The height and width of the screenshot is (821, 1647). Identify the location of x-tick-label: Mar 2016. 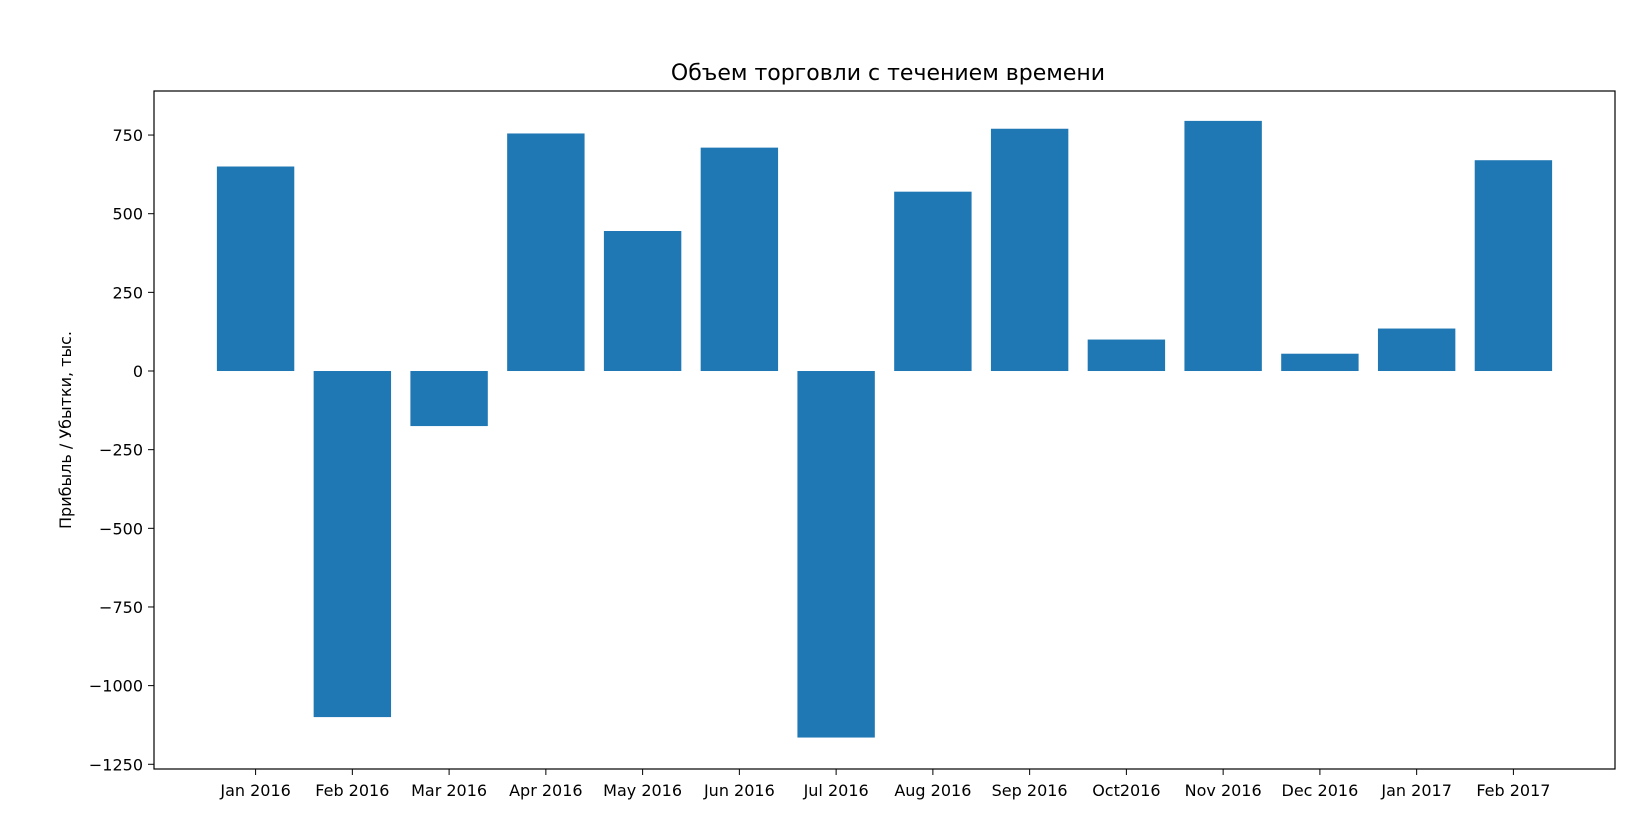
(449, 790).